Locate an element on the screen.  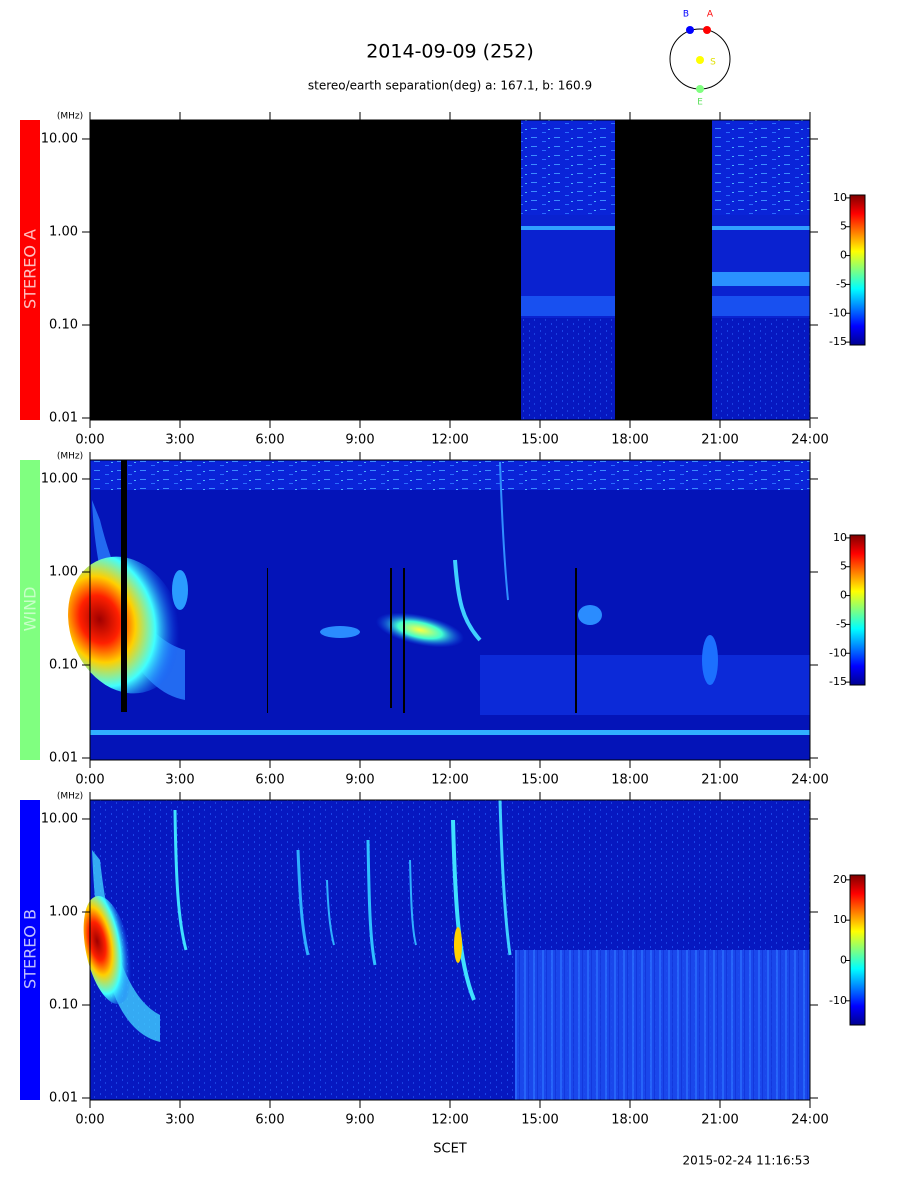
x-tick-label: 3:00 is located at coordinates (179, 1120).